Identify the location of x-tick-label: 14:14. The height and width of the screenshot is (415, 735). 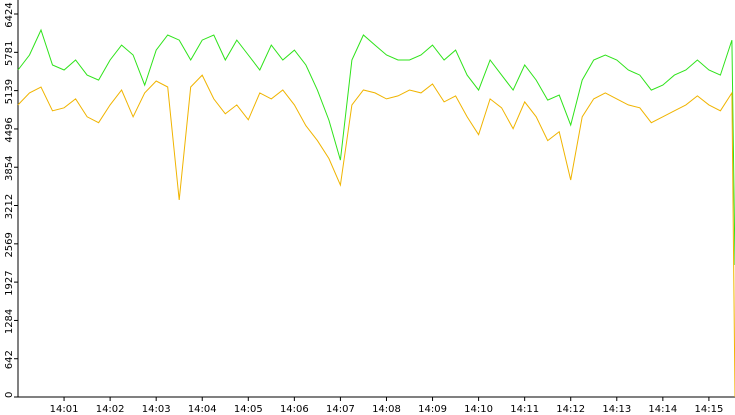
(662, 409).